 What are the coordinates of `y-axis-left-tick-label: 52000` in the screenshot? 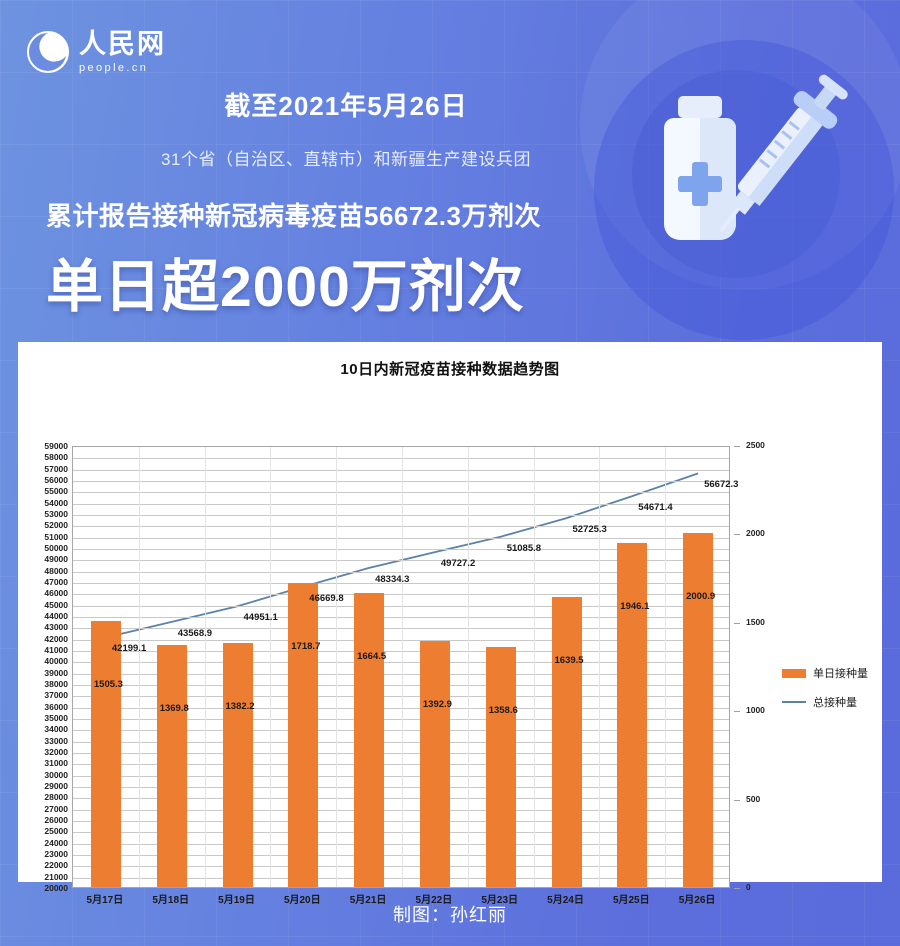 It's located at (56, 525).